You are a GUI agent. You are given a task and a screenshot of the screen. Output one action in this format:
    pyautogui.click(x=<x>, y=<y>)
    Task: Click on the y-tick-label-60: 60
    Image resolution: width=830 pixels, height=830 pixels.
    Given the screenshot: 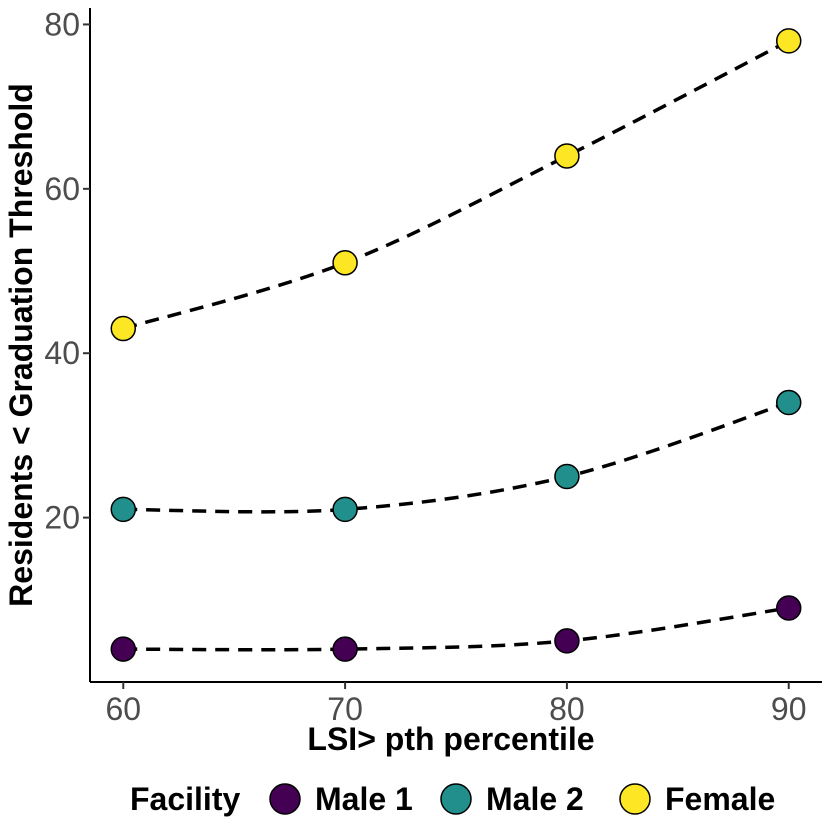 What is the action you would take?
    pyautogui.click(x=62, y=189)
    